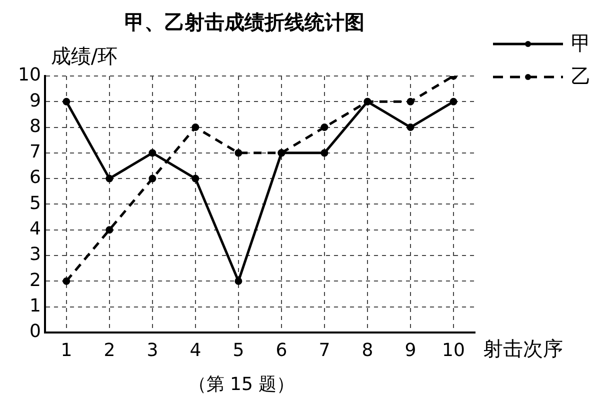 Image resolution: width=603 pixels, height=407 pixels. What do you see at coordinates (238, 350) in the screenshot?
I see `x-tick-label: 5` at bounding box center [238, 350].